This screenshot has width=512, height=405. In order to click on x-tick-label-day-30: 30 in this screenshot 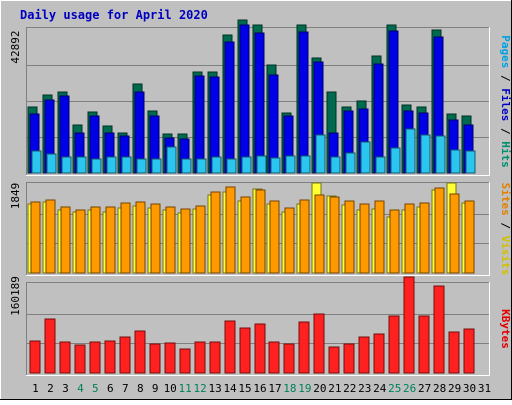, I will do `click(469, 388)`.